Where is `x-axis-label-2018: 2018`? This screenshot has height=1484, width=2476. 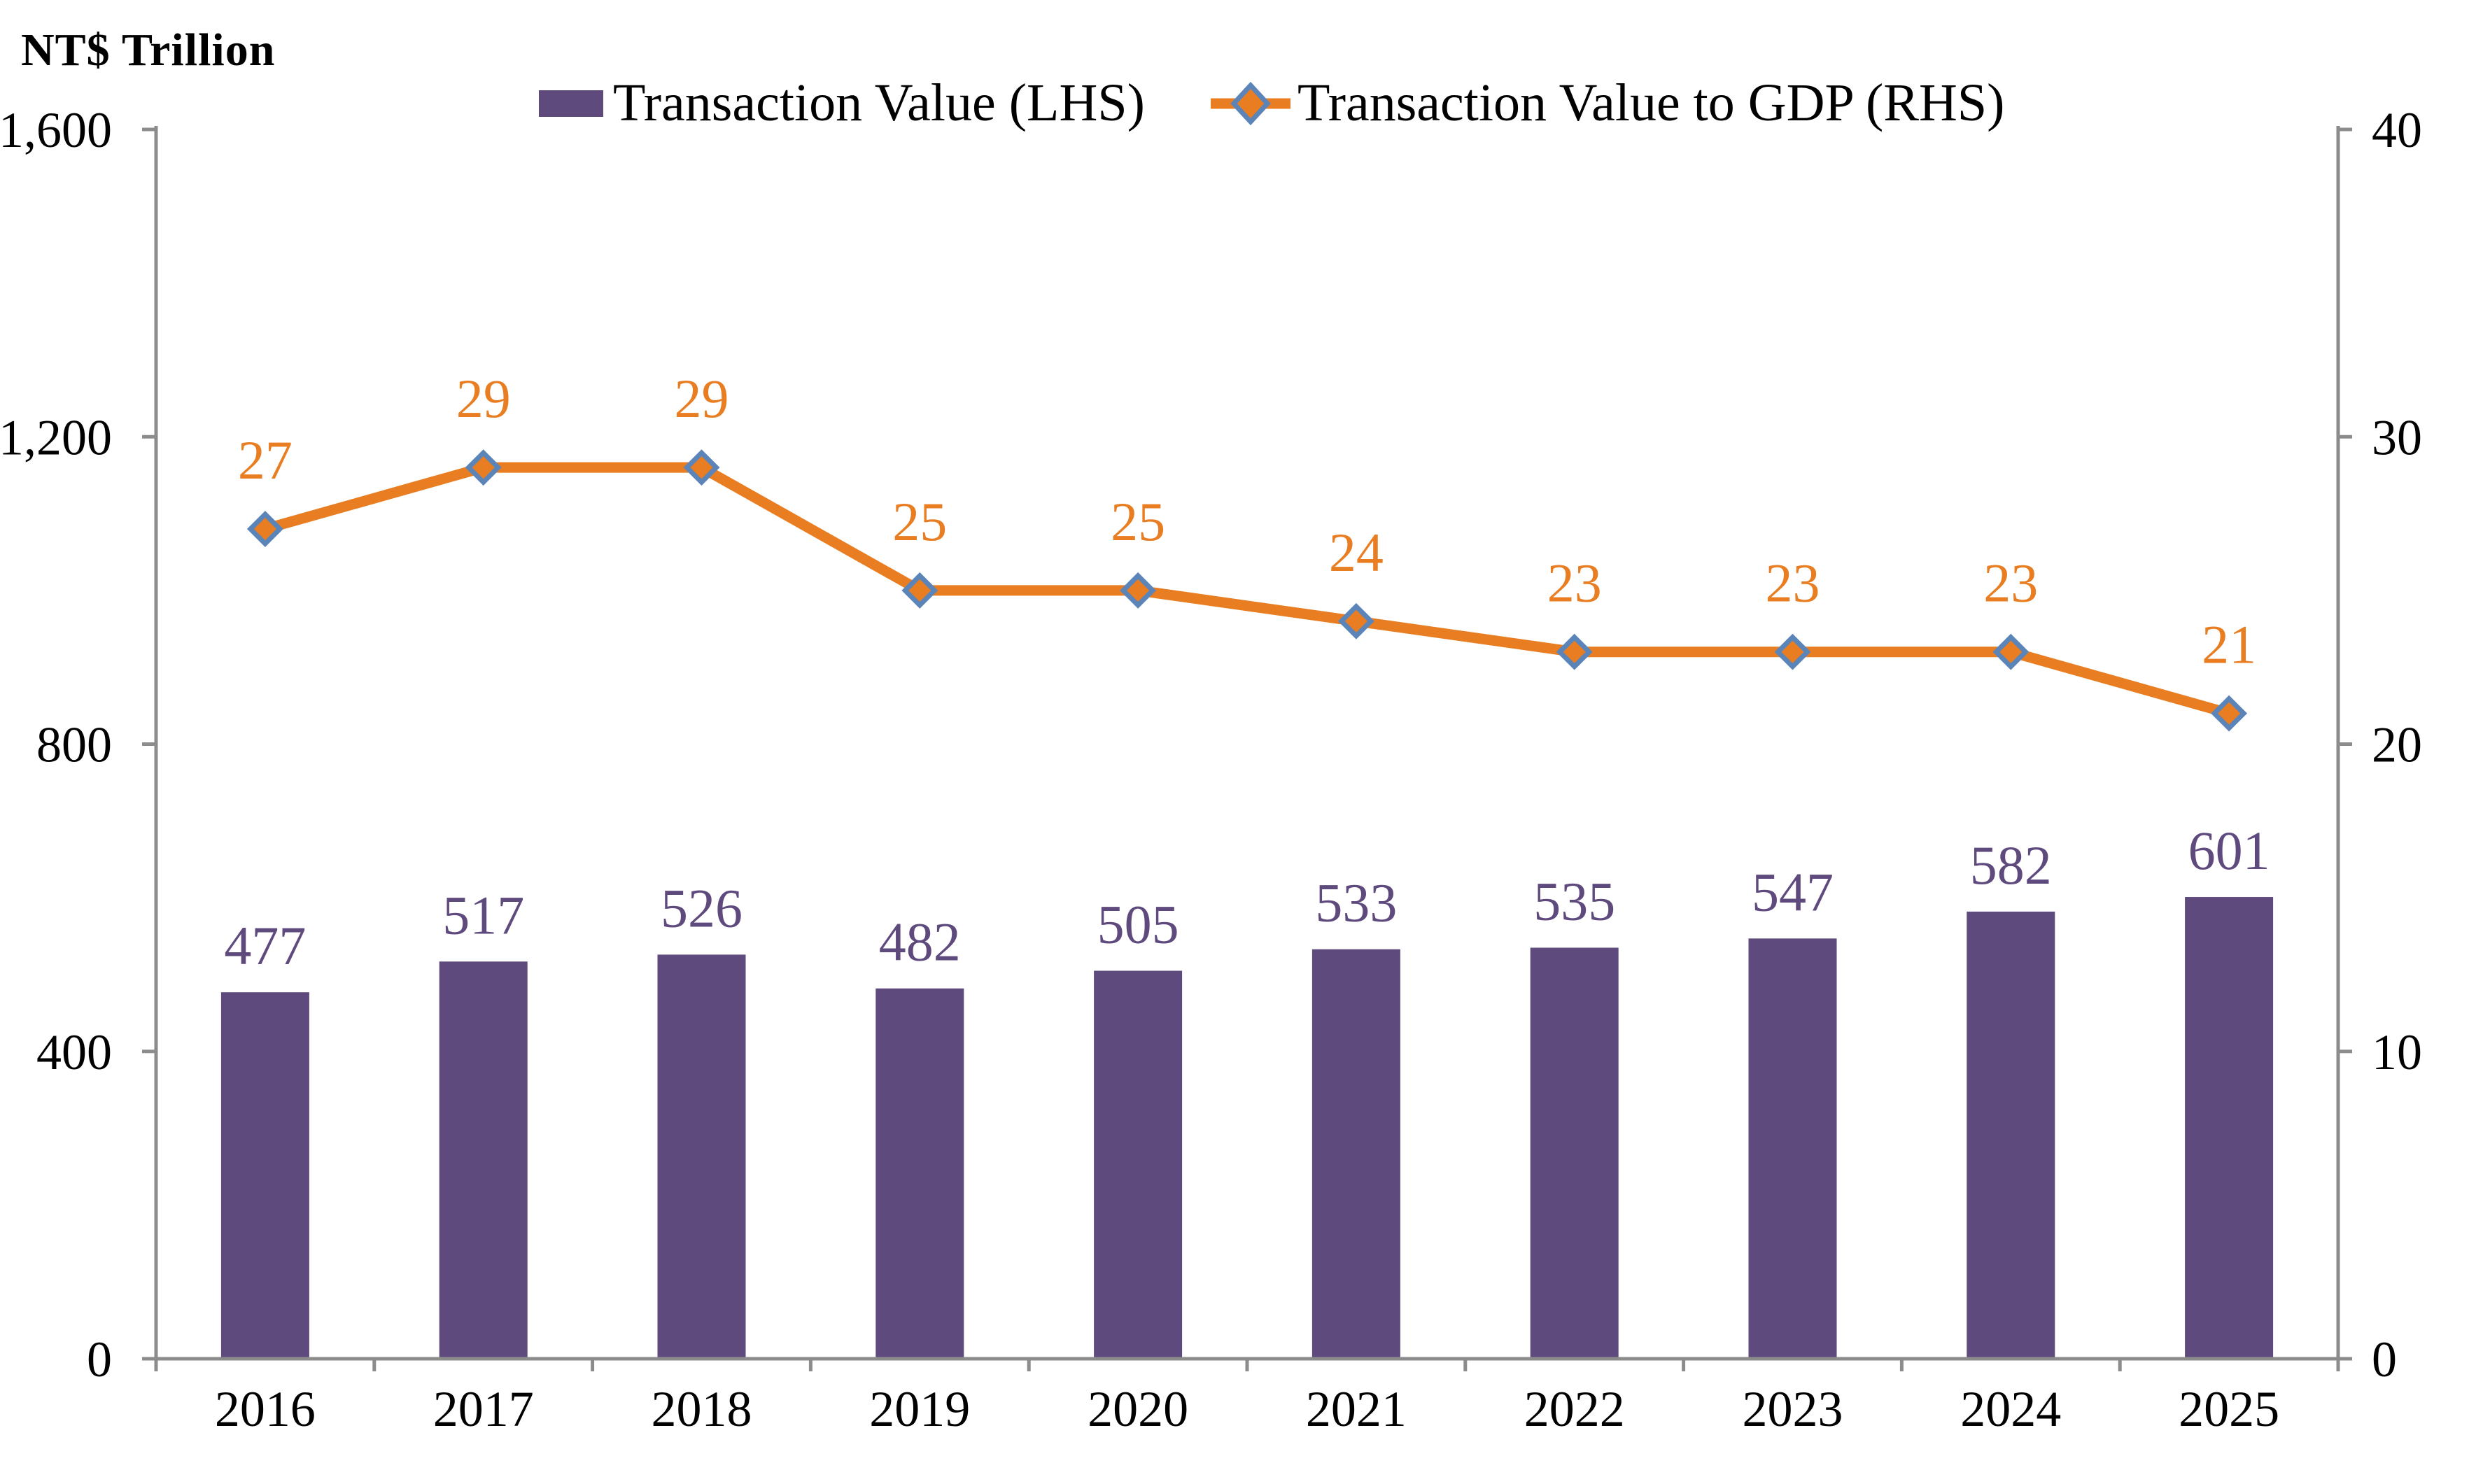
x-axis-label-2018: 2018 is located at coordinates (702, 1409).